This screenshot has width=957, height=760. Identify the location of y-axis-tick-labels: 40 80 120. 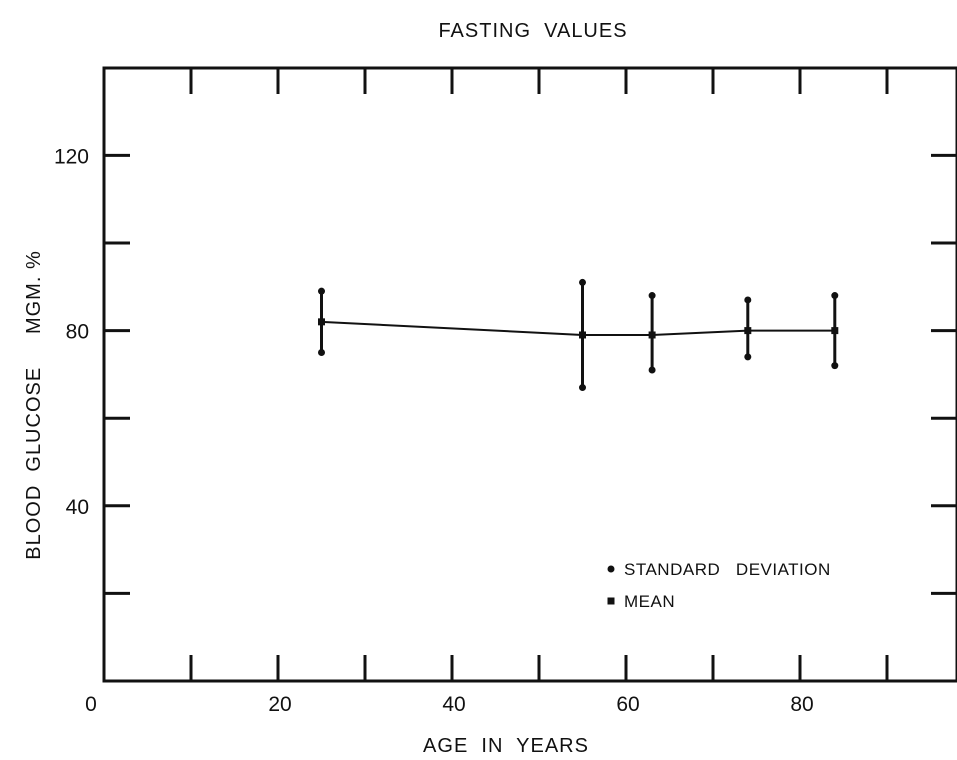
(71, 331).